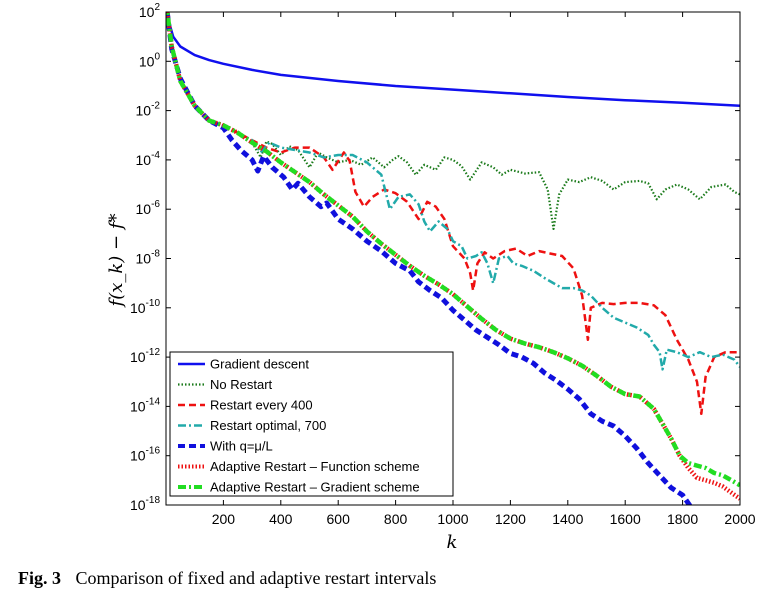 The image size is (780, 602). Describe the element at coordinates (452, 542) in the screenshot. I see `x-axis-label: k` at that location.